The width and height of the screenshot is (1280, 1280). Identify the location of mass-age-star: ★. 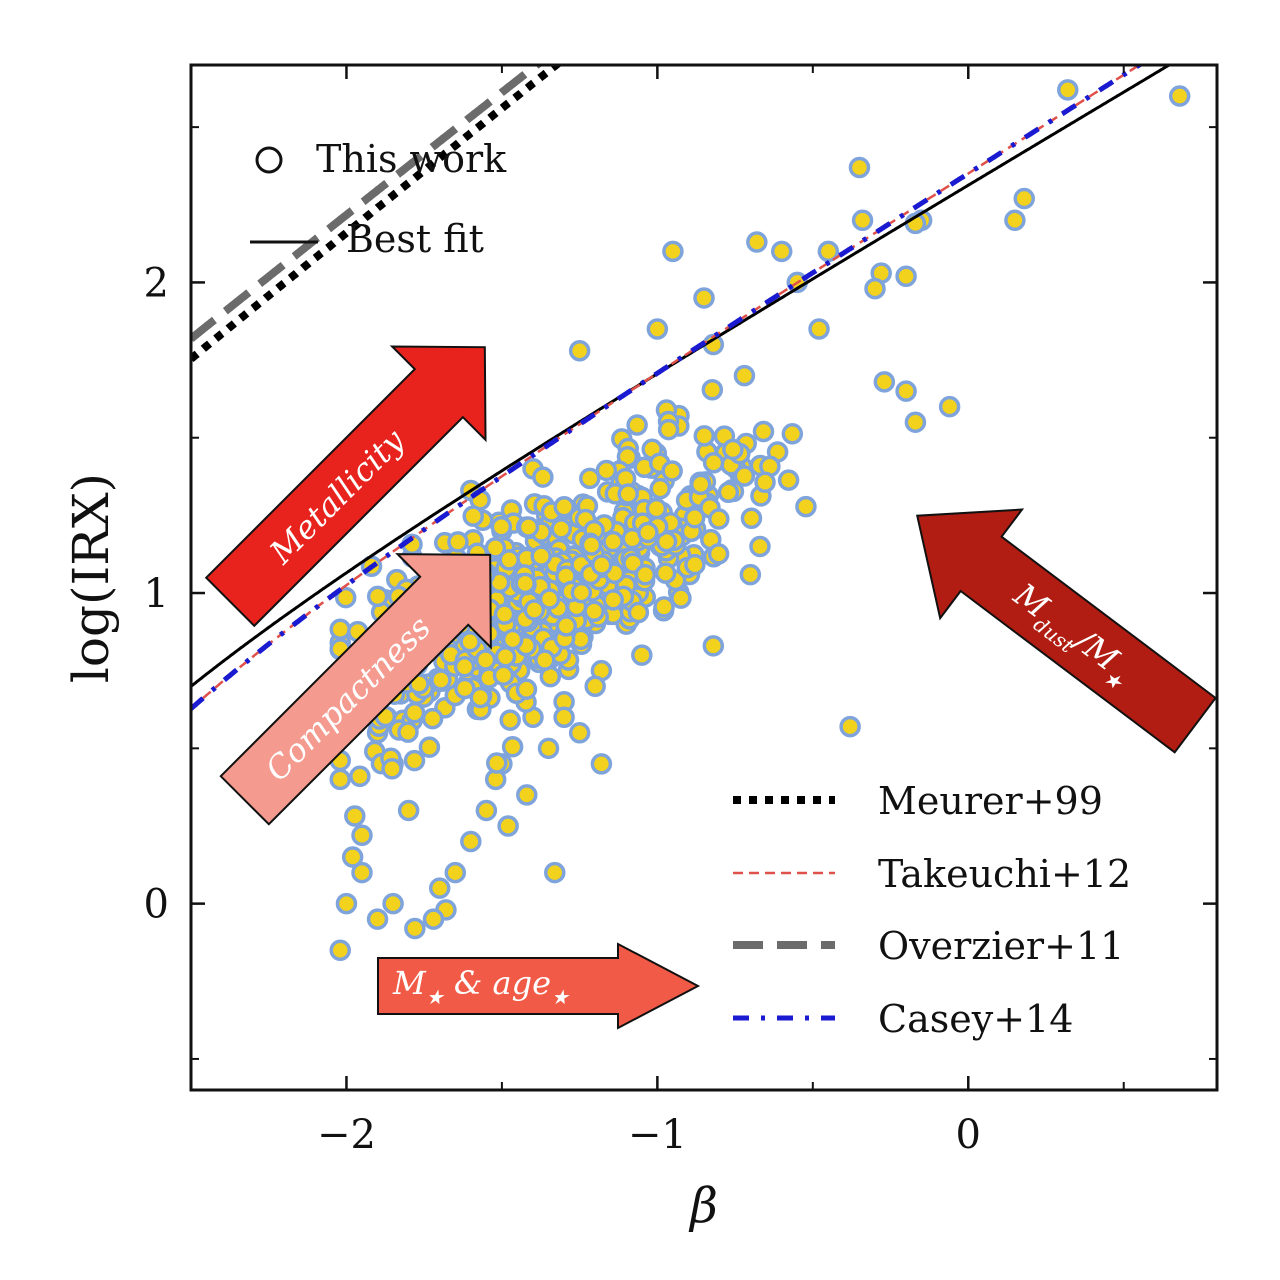
(560, 997).